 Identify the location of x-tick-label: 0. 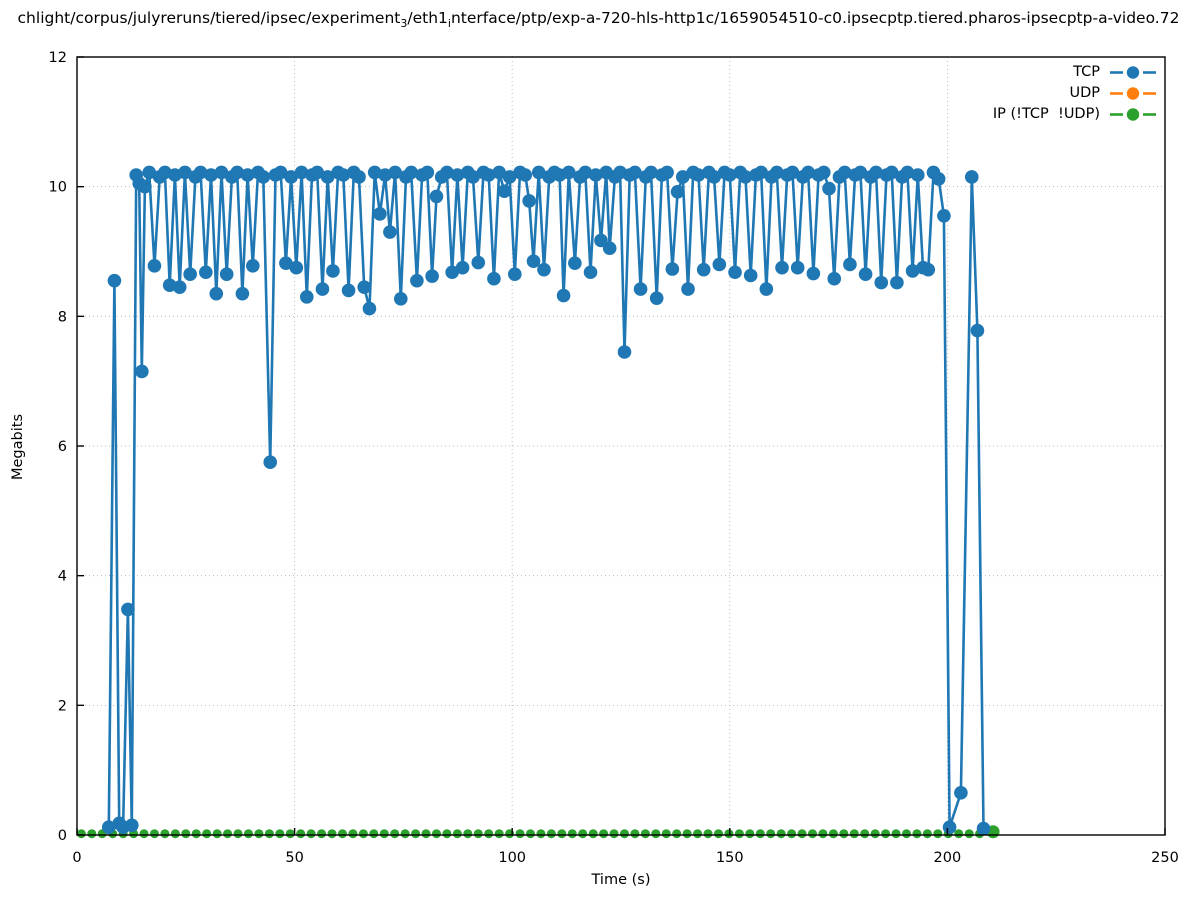
(76, 858).